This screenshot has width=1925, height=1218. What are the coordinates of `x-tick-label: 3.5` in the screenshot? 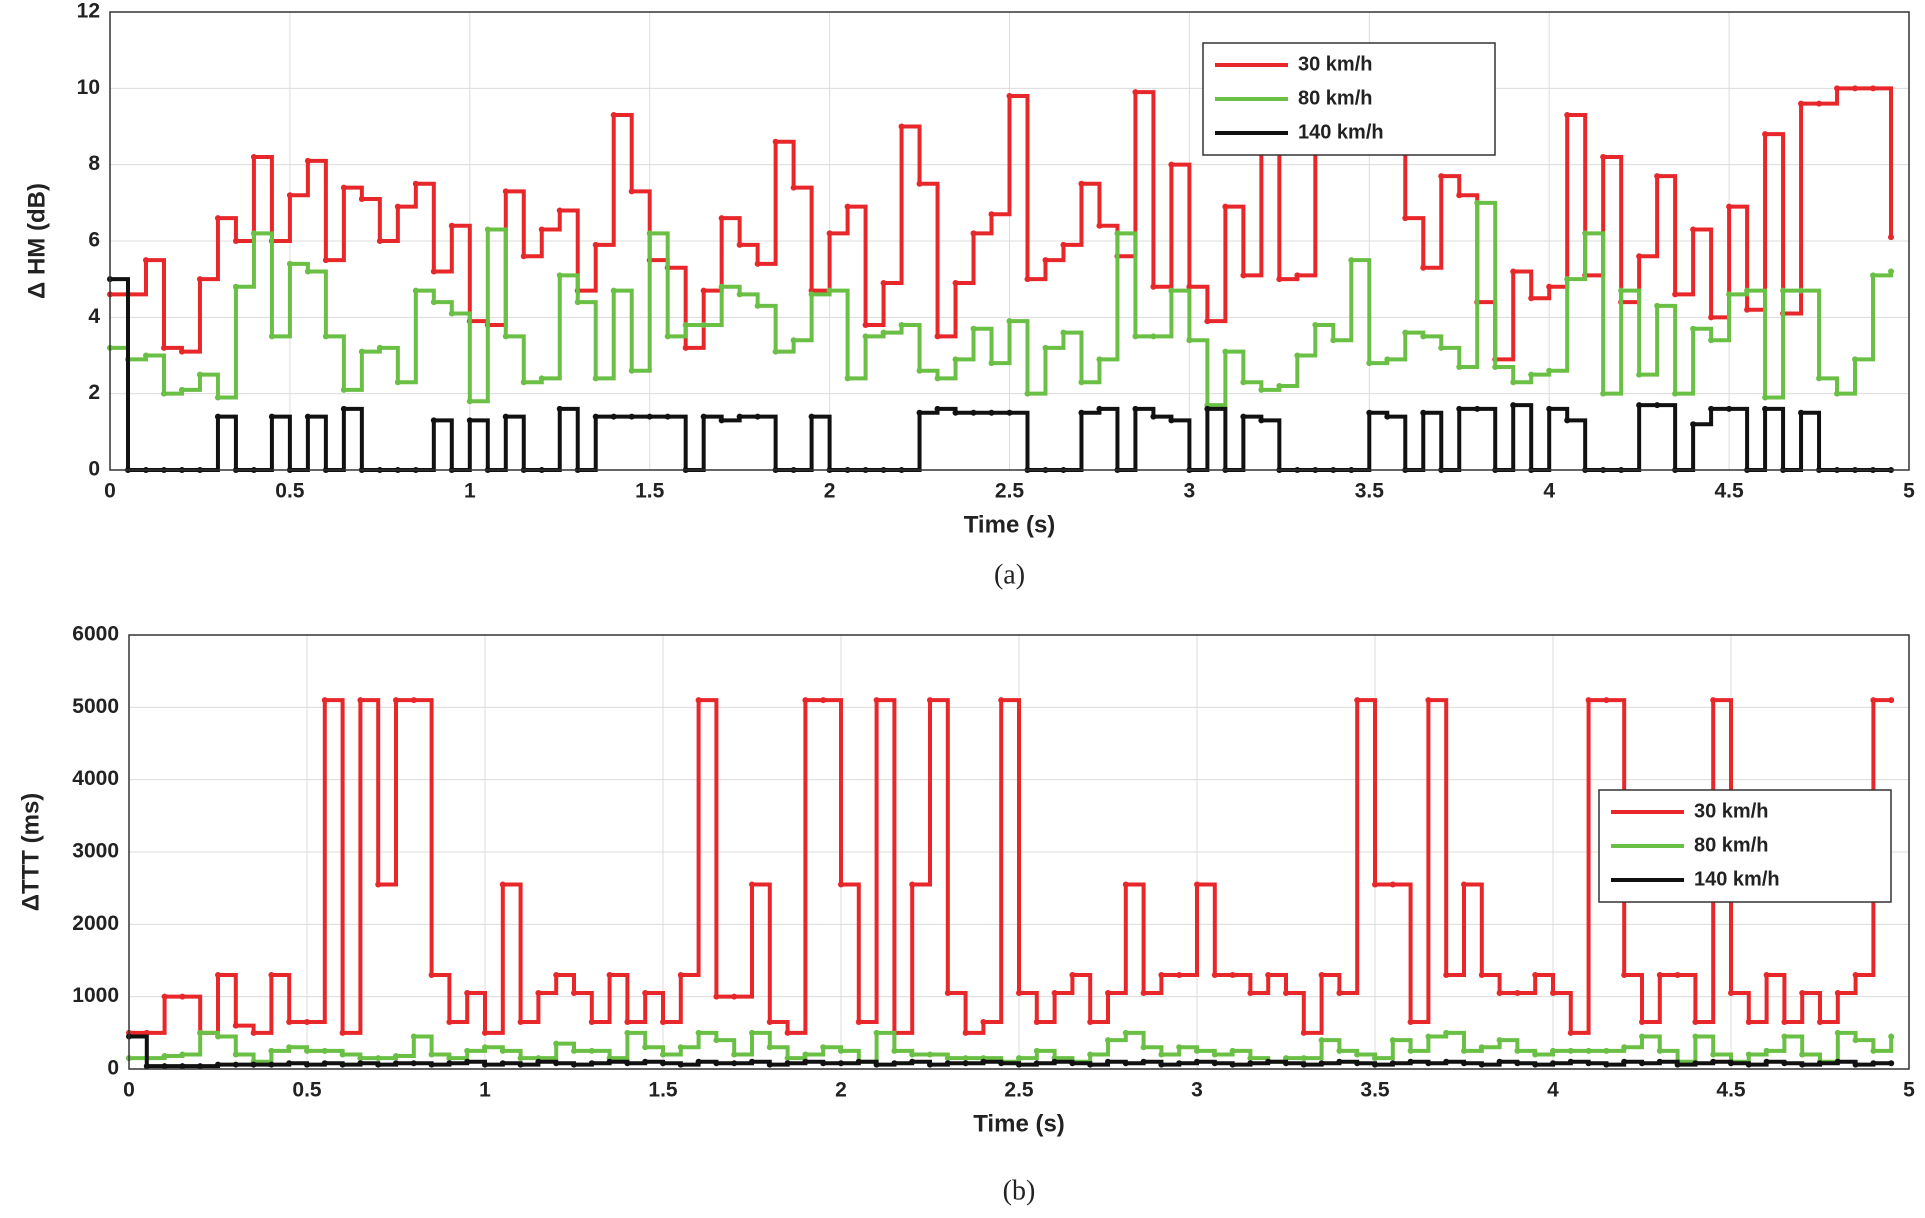 It's located at (1375, 1090).